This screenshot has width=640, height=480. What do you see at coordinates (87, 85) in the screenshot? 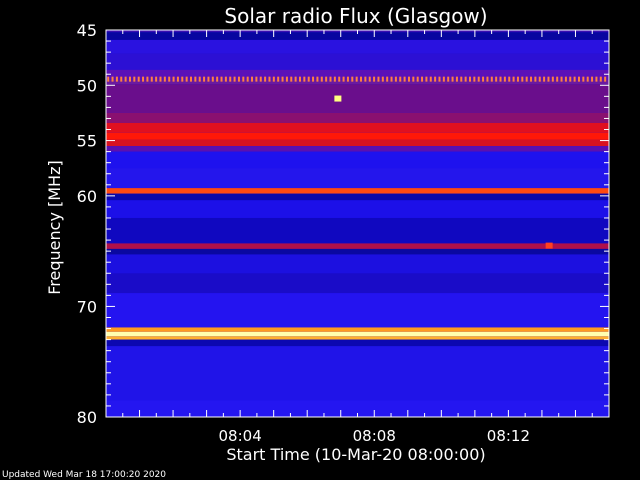
I see `y-tick-label: 50` at bounding box center [87, 85].